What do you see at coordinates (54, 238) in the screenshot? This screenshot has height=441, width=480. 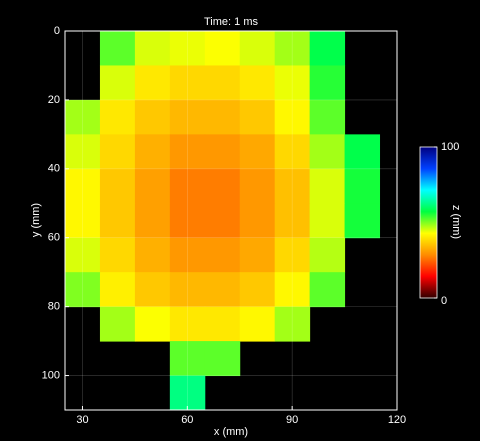 I see `y-tick-label: 60` at bounding box center [54, 238].